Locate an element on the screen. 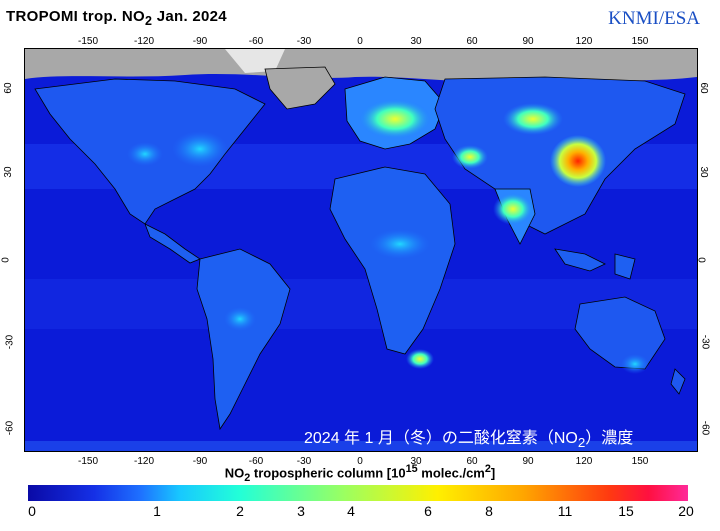 The height and width of the screenshot is (531, 720). africa is located at coordinates (392, 260).